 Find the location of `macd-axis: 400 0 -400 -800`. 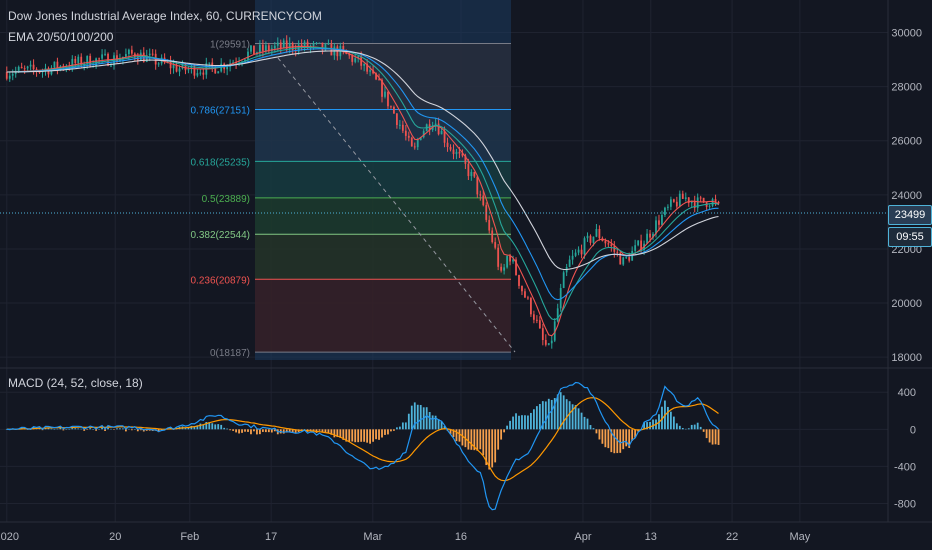

macd-axis: 400 0 -400 -800 is located at coordinates (905, 448).